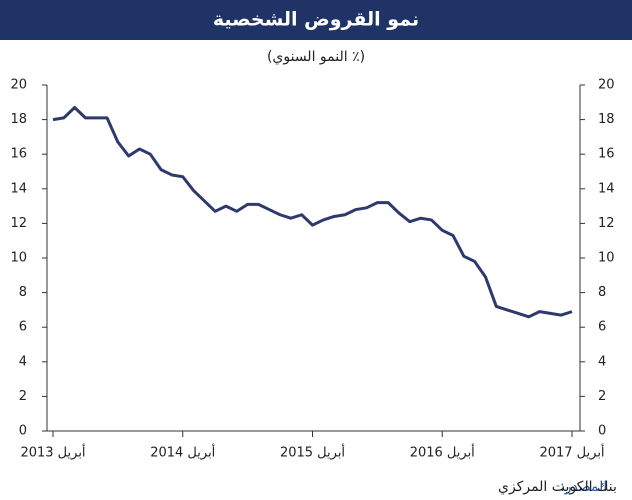 This screenshot has width=632, height=500. What do you see at coordinates (52, 452) in the screenshot?
I see `x-tick-label: أبريل 2013` at bounding box center [52, 452].